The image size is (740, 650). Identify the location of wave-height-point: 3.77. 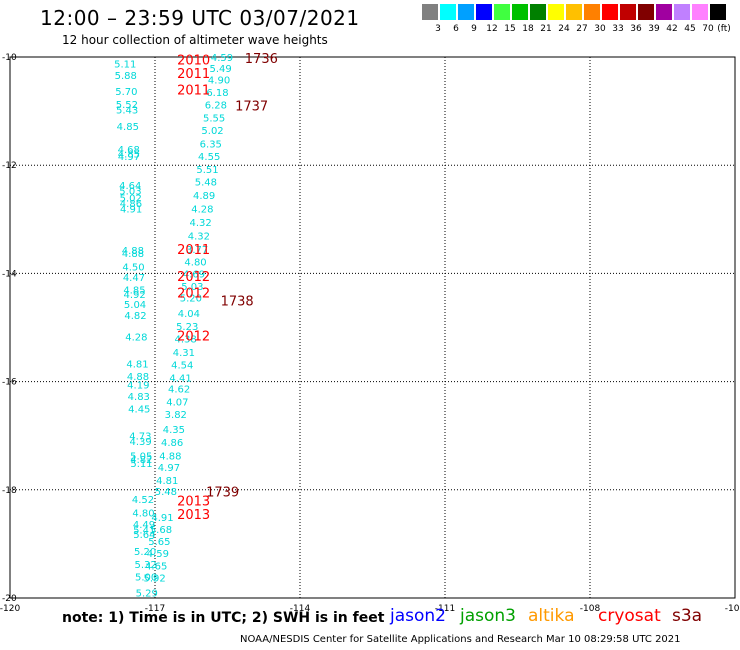
(197, 250).